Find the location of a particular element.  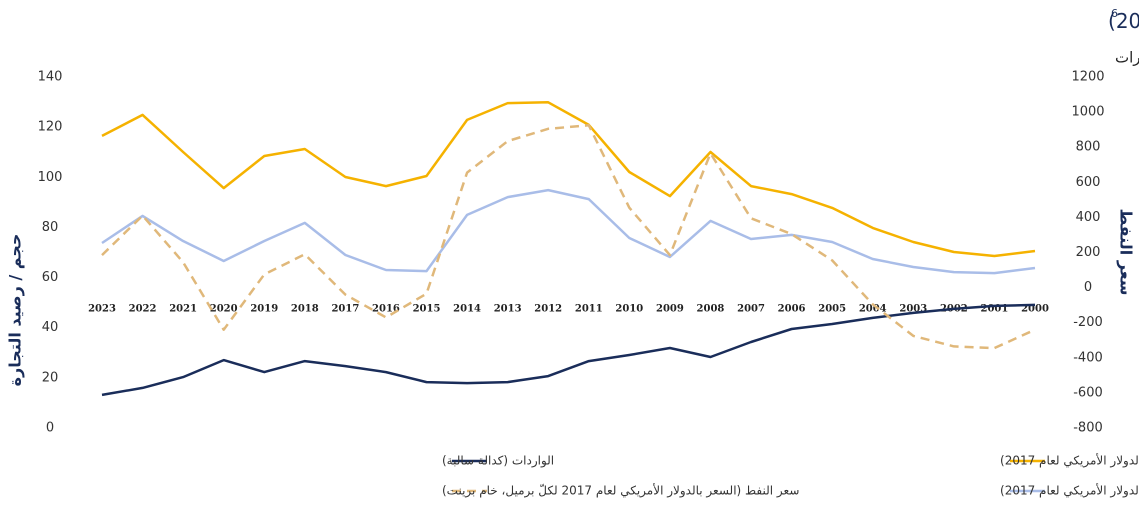

y2-tick-label: 200 is located at coordinates (1088, 252).